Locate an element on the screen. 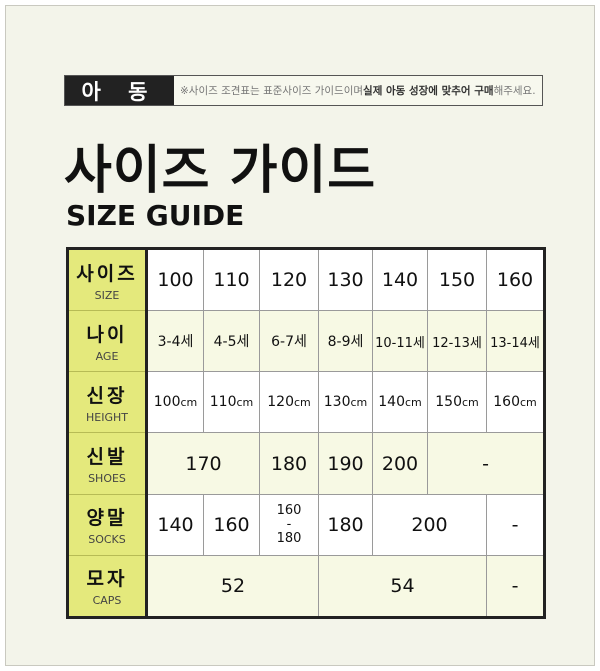 The image size is (600, 671). range-dash: - is located at coordinates (289, 524).